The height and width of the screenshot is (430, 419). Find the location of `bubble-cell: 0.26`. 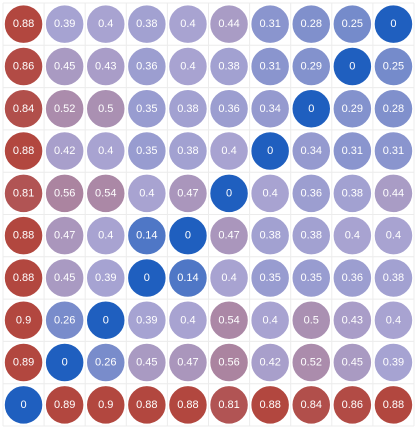

bubble-cell: 0.26 is located at coordinates (64, 320).